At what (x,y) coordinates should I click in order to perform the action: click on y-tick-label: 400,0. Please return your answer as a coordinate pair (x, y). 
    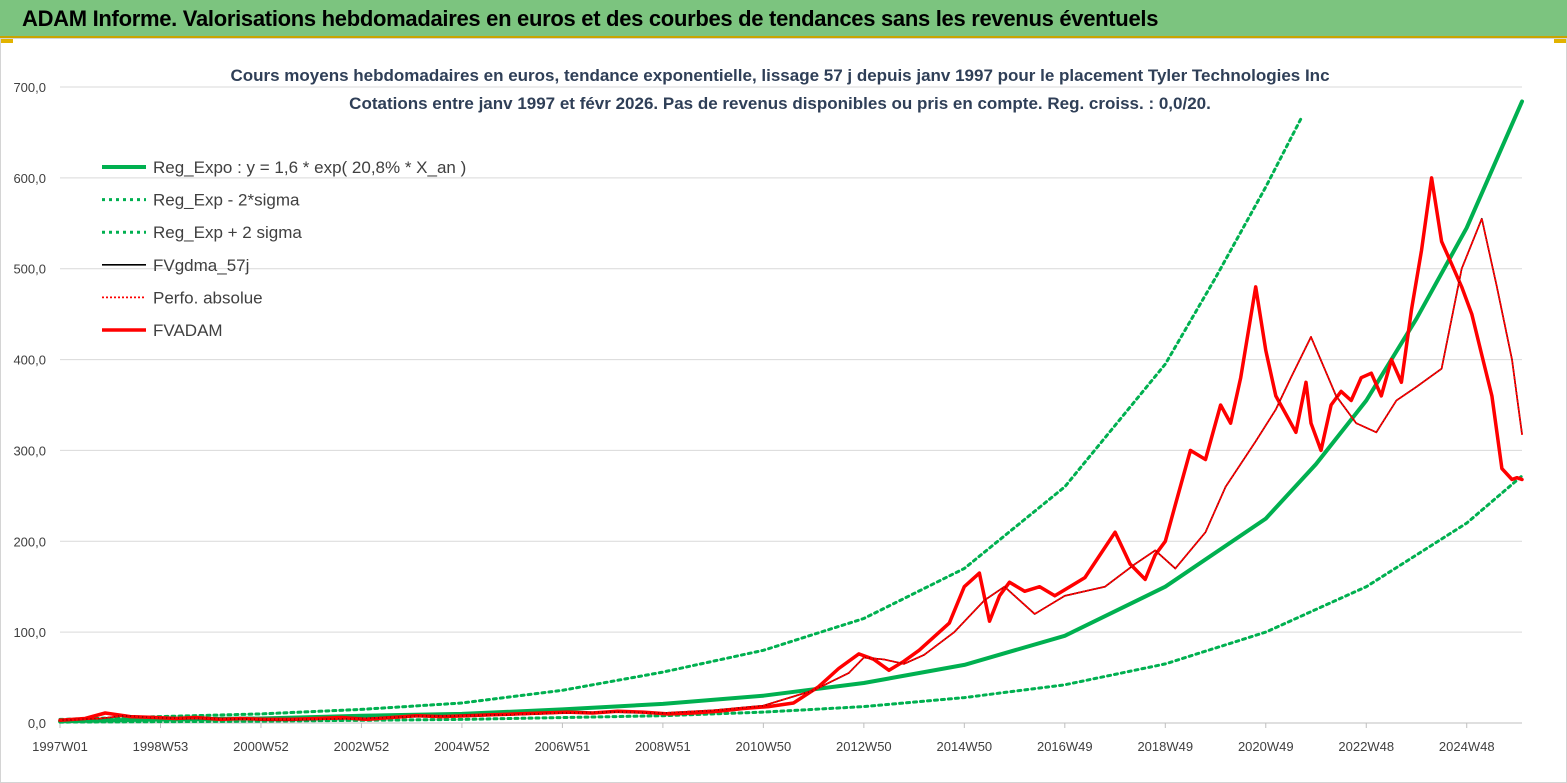
    Looking at the image, I should click on (29, 360).